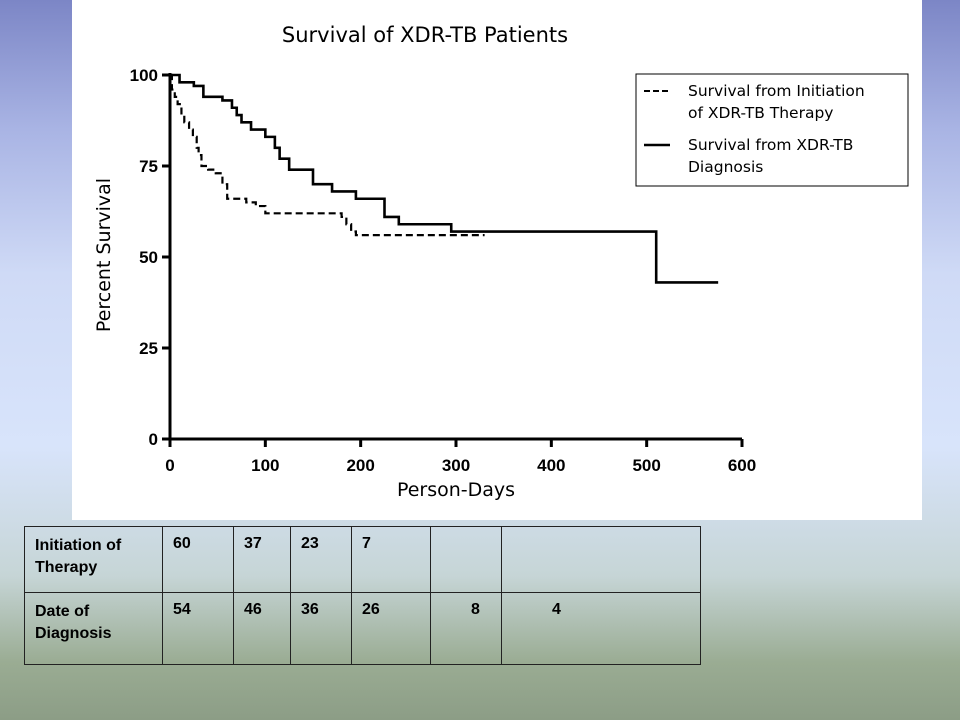 The width and height of the screenshot is (960, 720). I want to click on legend-label: Survival from Initiation, so click(776, 91).